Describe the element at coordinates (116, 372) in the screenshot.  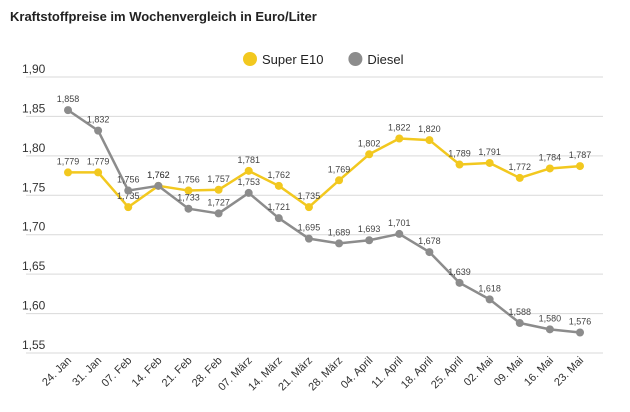
I see `x-tick-label: 07. Feb` at that location.